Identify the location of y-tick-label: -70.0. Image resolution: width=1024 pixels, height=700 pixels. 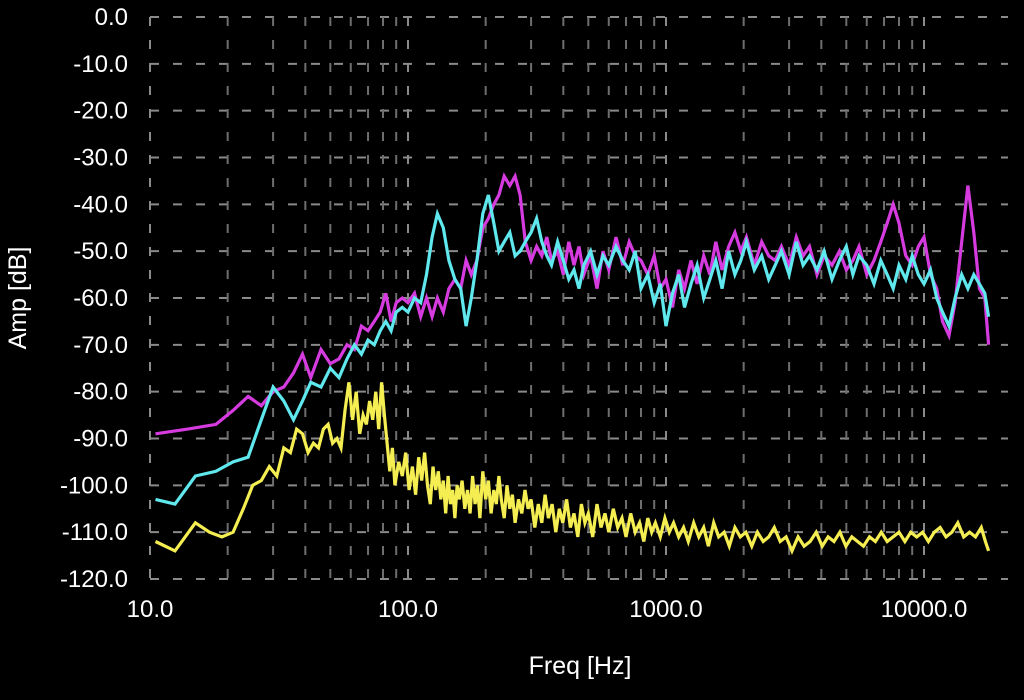
(100, 345).